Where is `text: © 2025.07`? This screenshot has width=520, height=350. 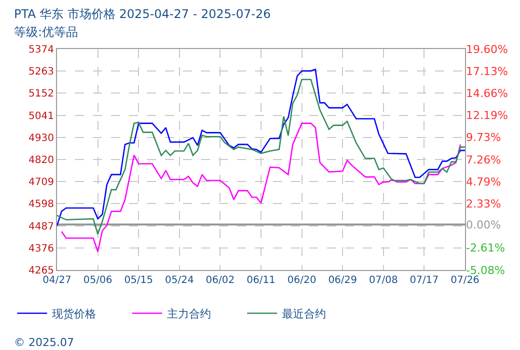
text: © 2025.07 is located at coordinates (44, 342).